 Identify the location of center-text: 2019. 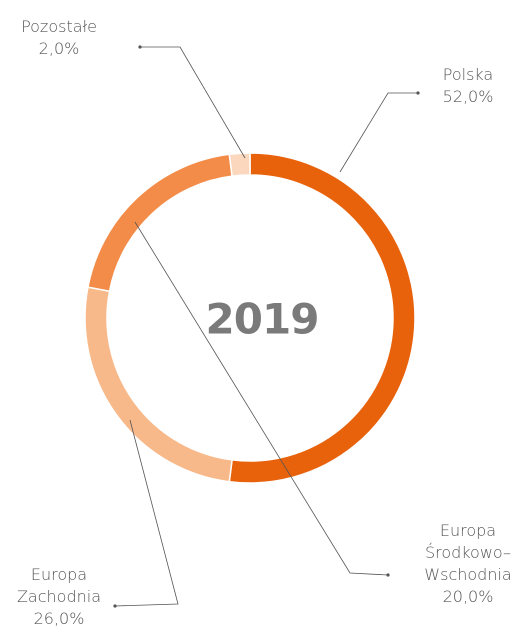
(262, 319).